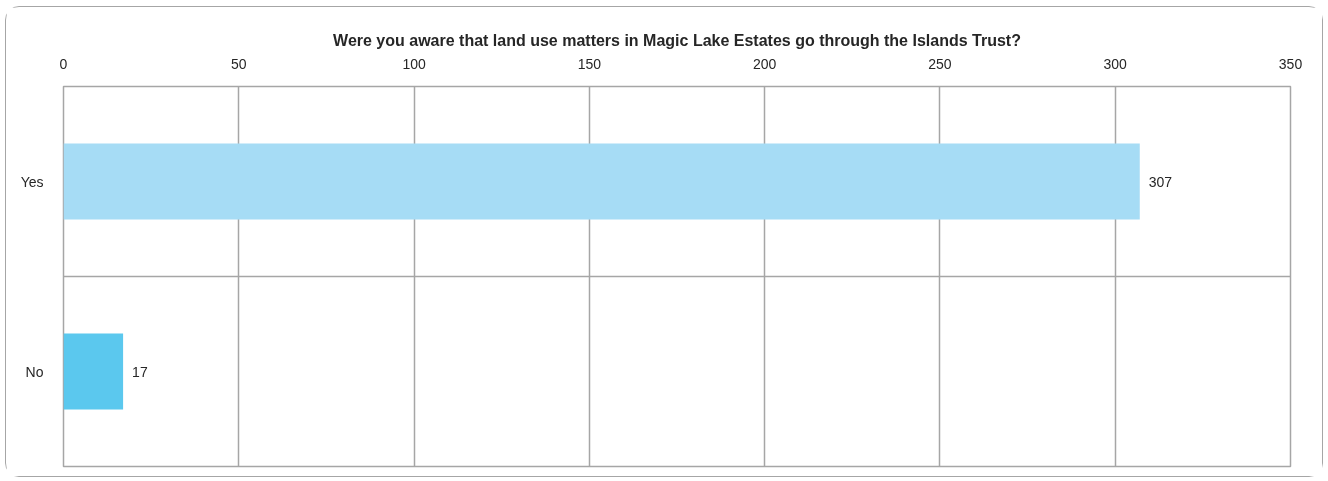 This screenshot has height=481, width=1328. I want to click on x-tick-label: 50, so click(239, 63).